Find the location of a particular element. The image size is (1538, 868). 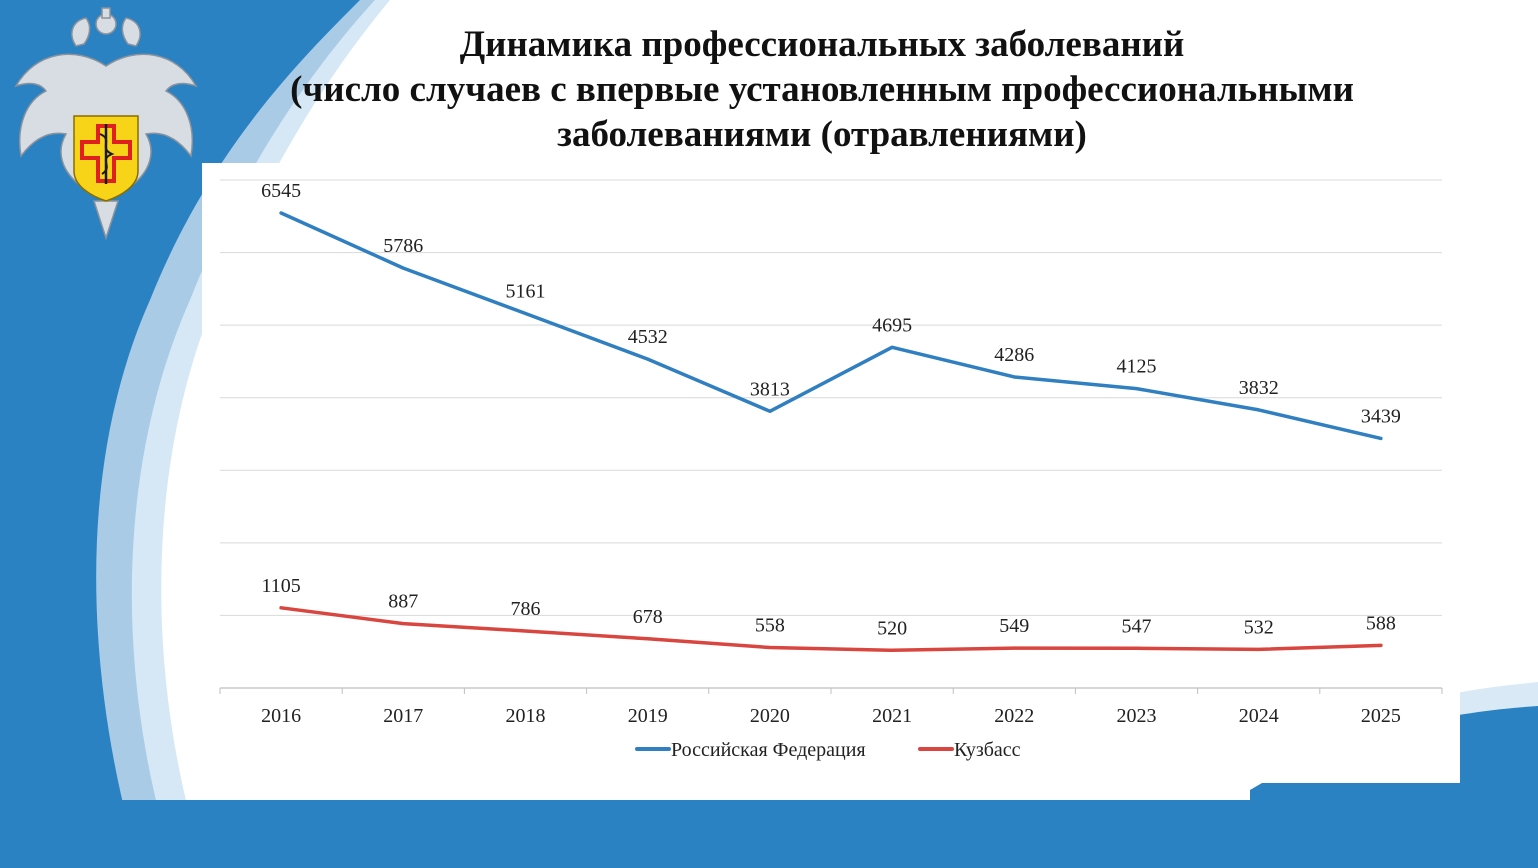

x-tick-label: 2016 is located at coordinates (281, 716).